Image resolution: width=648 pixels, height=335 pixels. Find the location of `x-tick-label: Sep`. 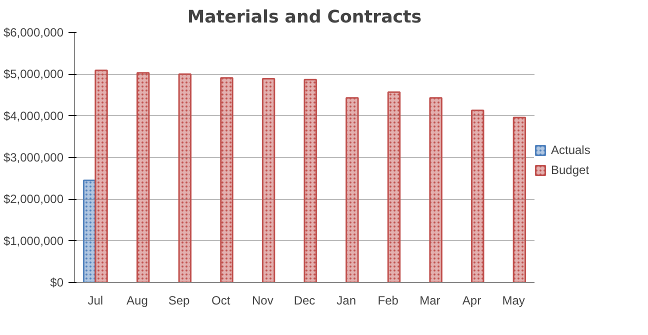

x-tick-label: Sep is located at coordinates (179, 301).